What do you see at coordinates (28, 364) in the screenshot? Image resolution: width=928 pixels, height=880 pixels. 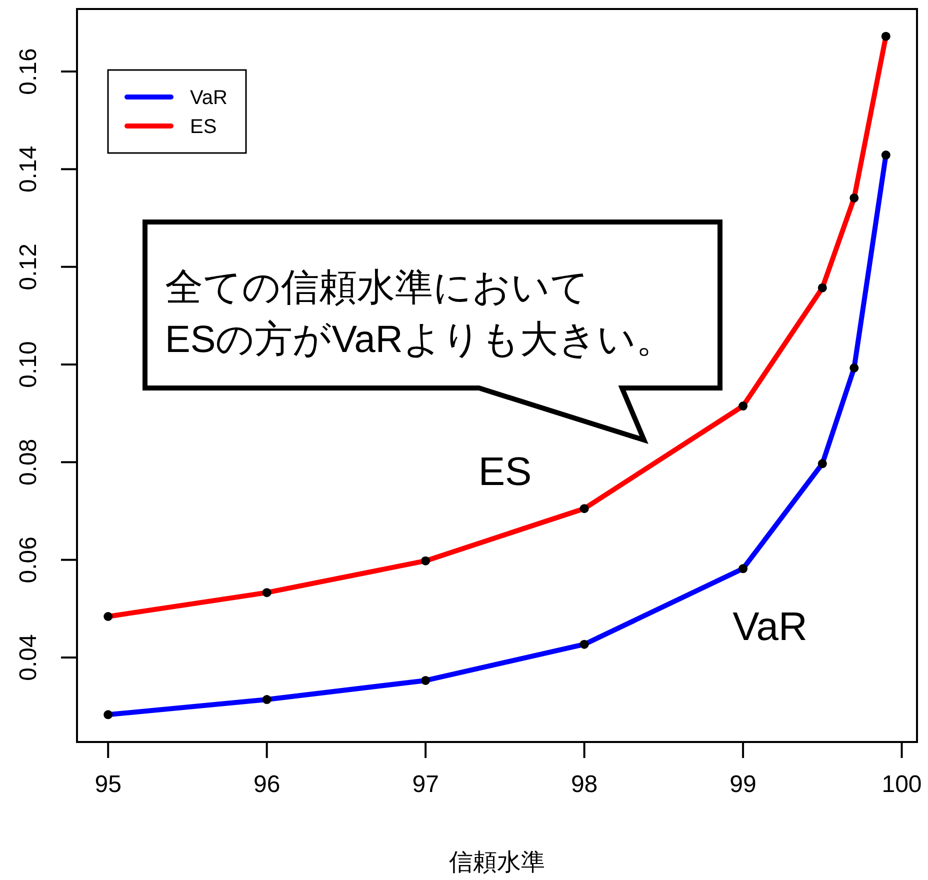 I see `y-tick-label: 0.10` at bounding box center [28, 364].